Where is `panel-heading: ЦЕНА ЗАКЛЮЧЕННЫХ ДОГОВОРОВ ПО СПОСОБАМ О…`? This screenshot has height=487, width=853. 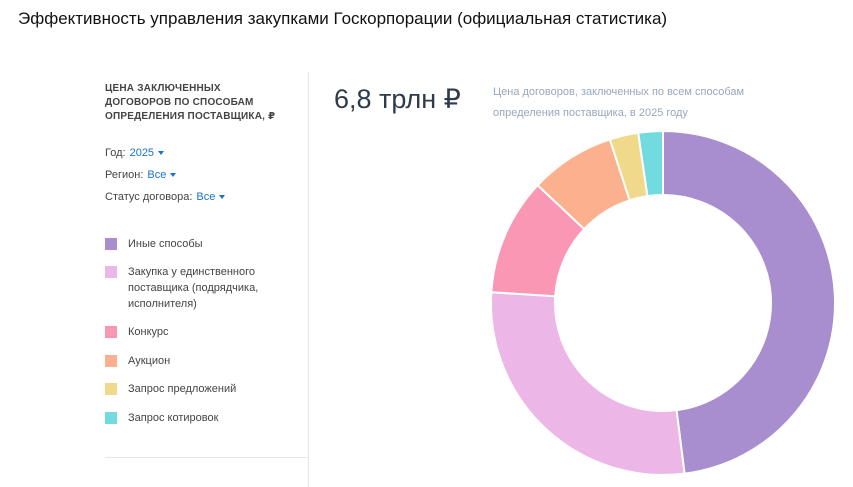 panel-heading: ЦЕНА ЗАКЛЮЧЕННЫХ ДОГОВОРОВ ПО СПОСОБАМ О… is located at coordinates (190, 102).